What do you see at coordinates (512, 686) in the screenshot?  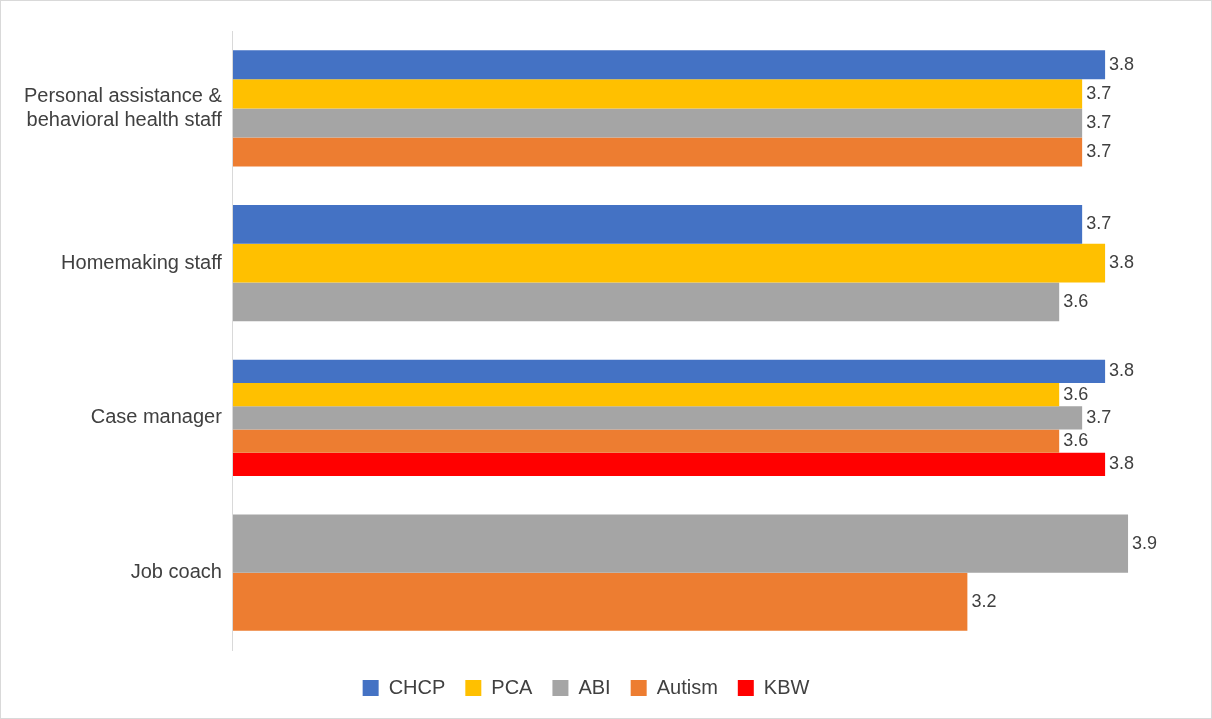 I see `legend-label: PCA` at bounding box center [512, 686].